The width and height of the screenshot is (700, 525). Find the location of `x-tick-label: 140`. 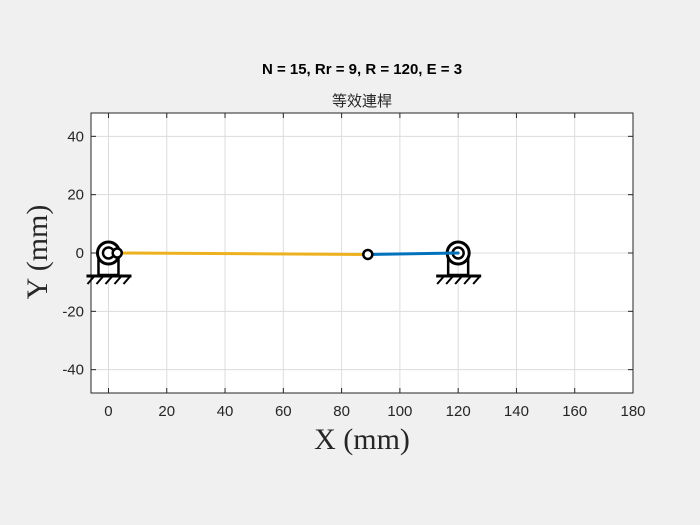

x-tick-label: 140 is located at coordinates (516, 411).